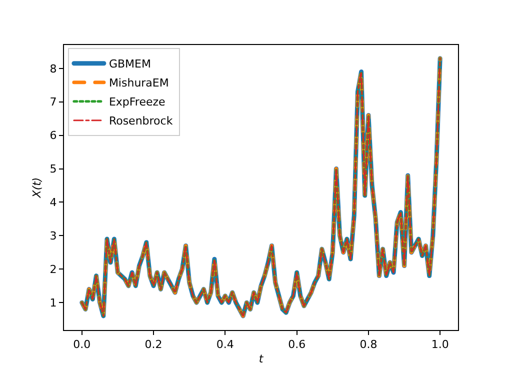  Describe the element at coordinates (129, 64) in the screenshot. I see `legend-label: GBMEM` at that location.